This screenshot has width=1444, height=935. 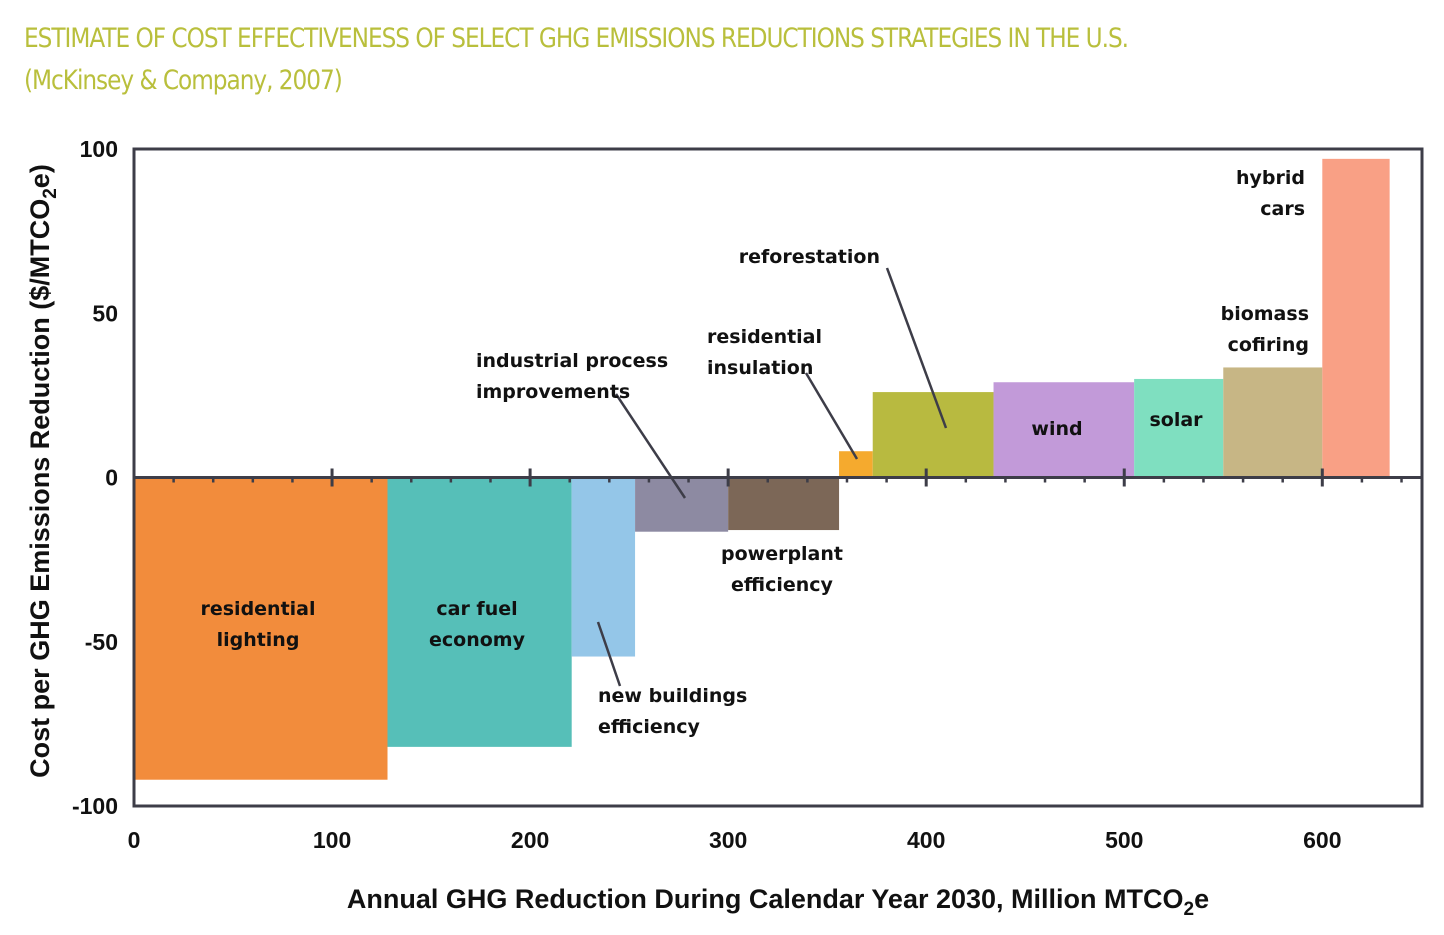 I want to click on bar-new-buildings-efficiency, so click(x=603, y=567).